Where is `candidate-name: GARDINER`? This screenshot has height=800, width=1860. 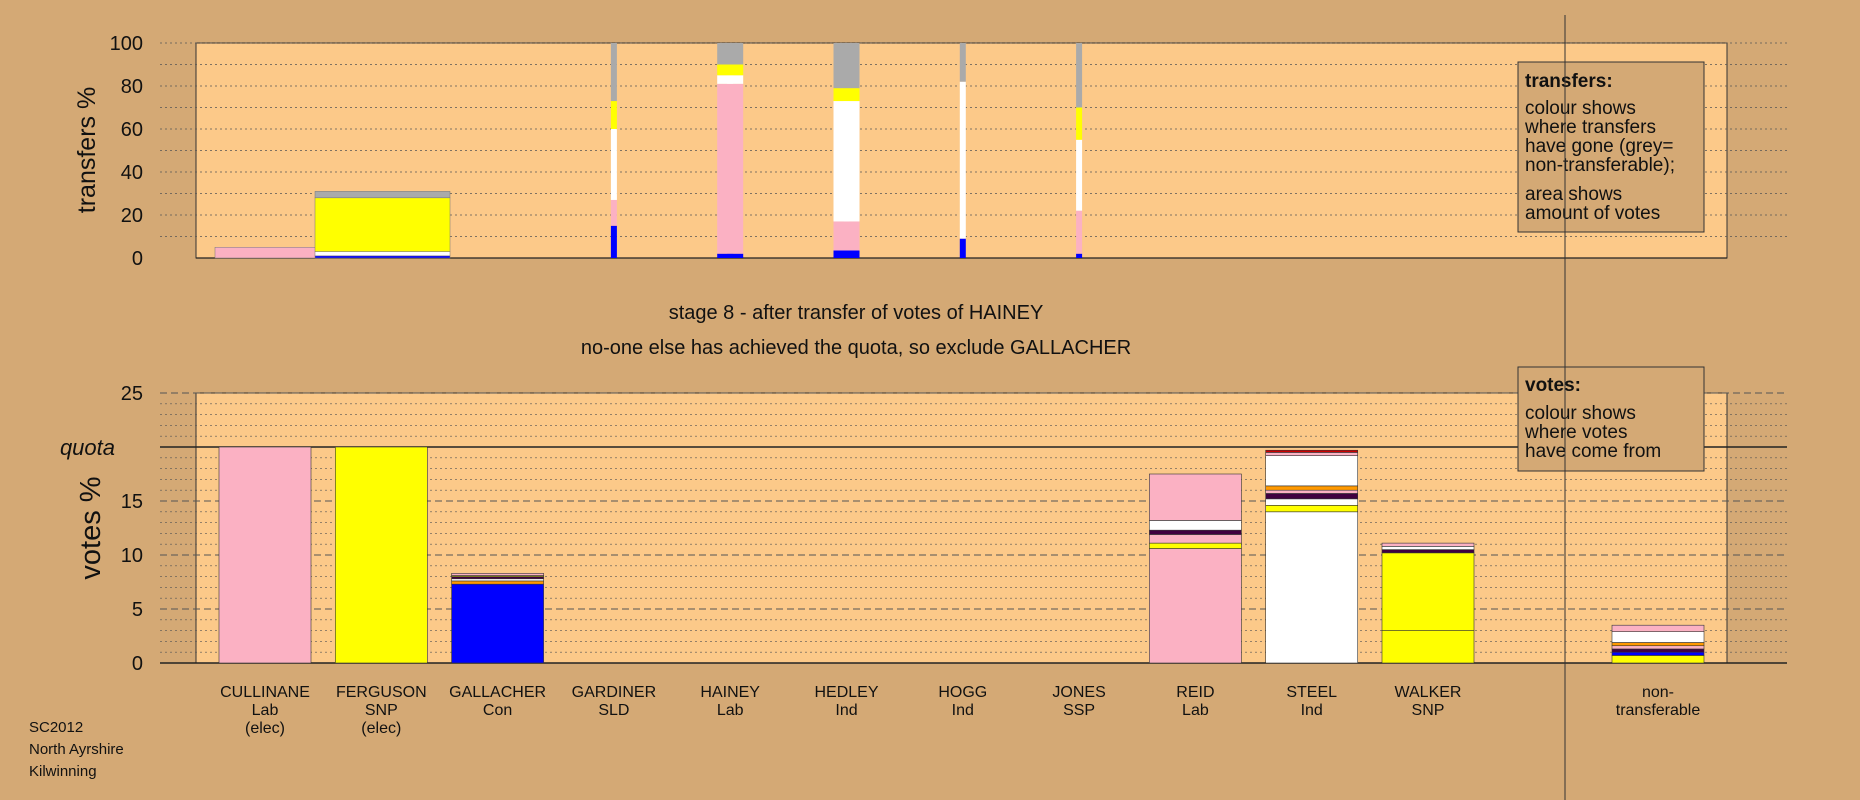
candidate-name: GARDINER is located at coordinates (614, 692).